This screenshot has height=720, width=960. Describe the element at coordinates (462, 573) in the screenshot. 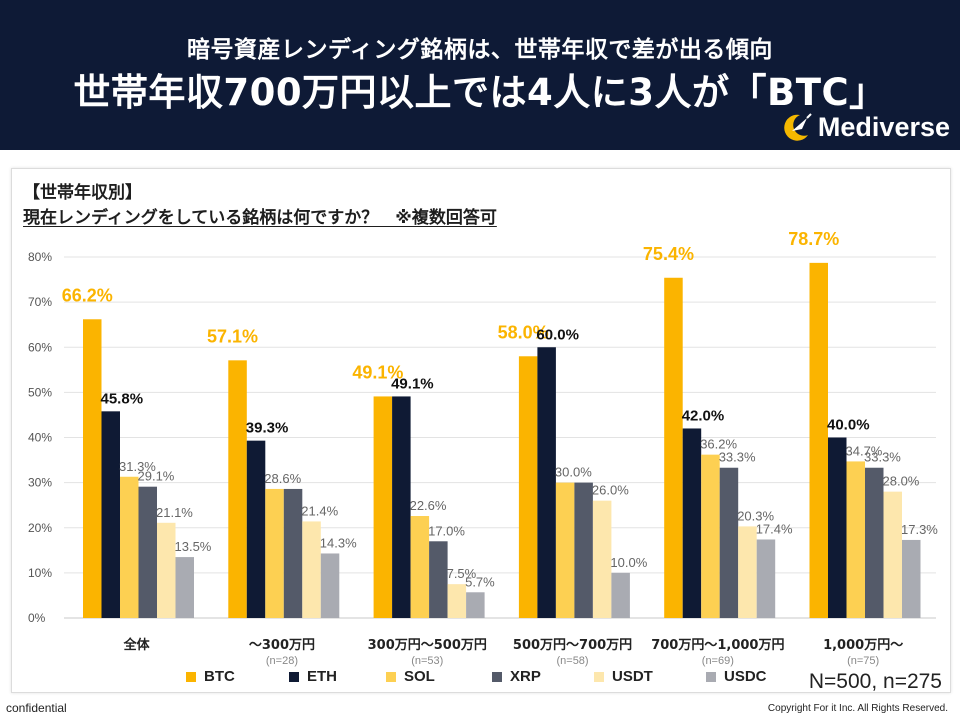

I see `data-label-usdt: 7.5%` at that location.